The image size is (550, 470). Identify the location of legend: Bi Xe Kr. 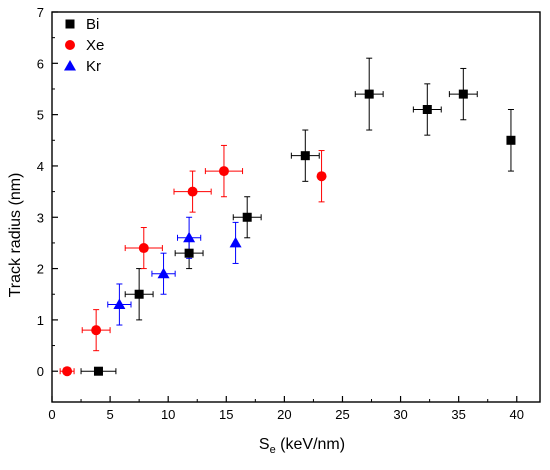
(84, 45).